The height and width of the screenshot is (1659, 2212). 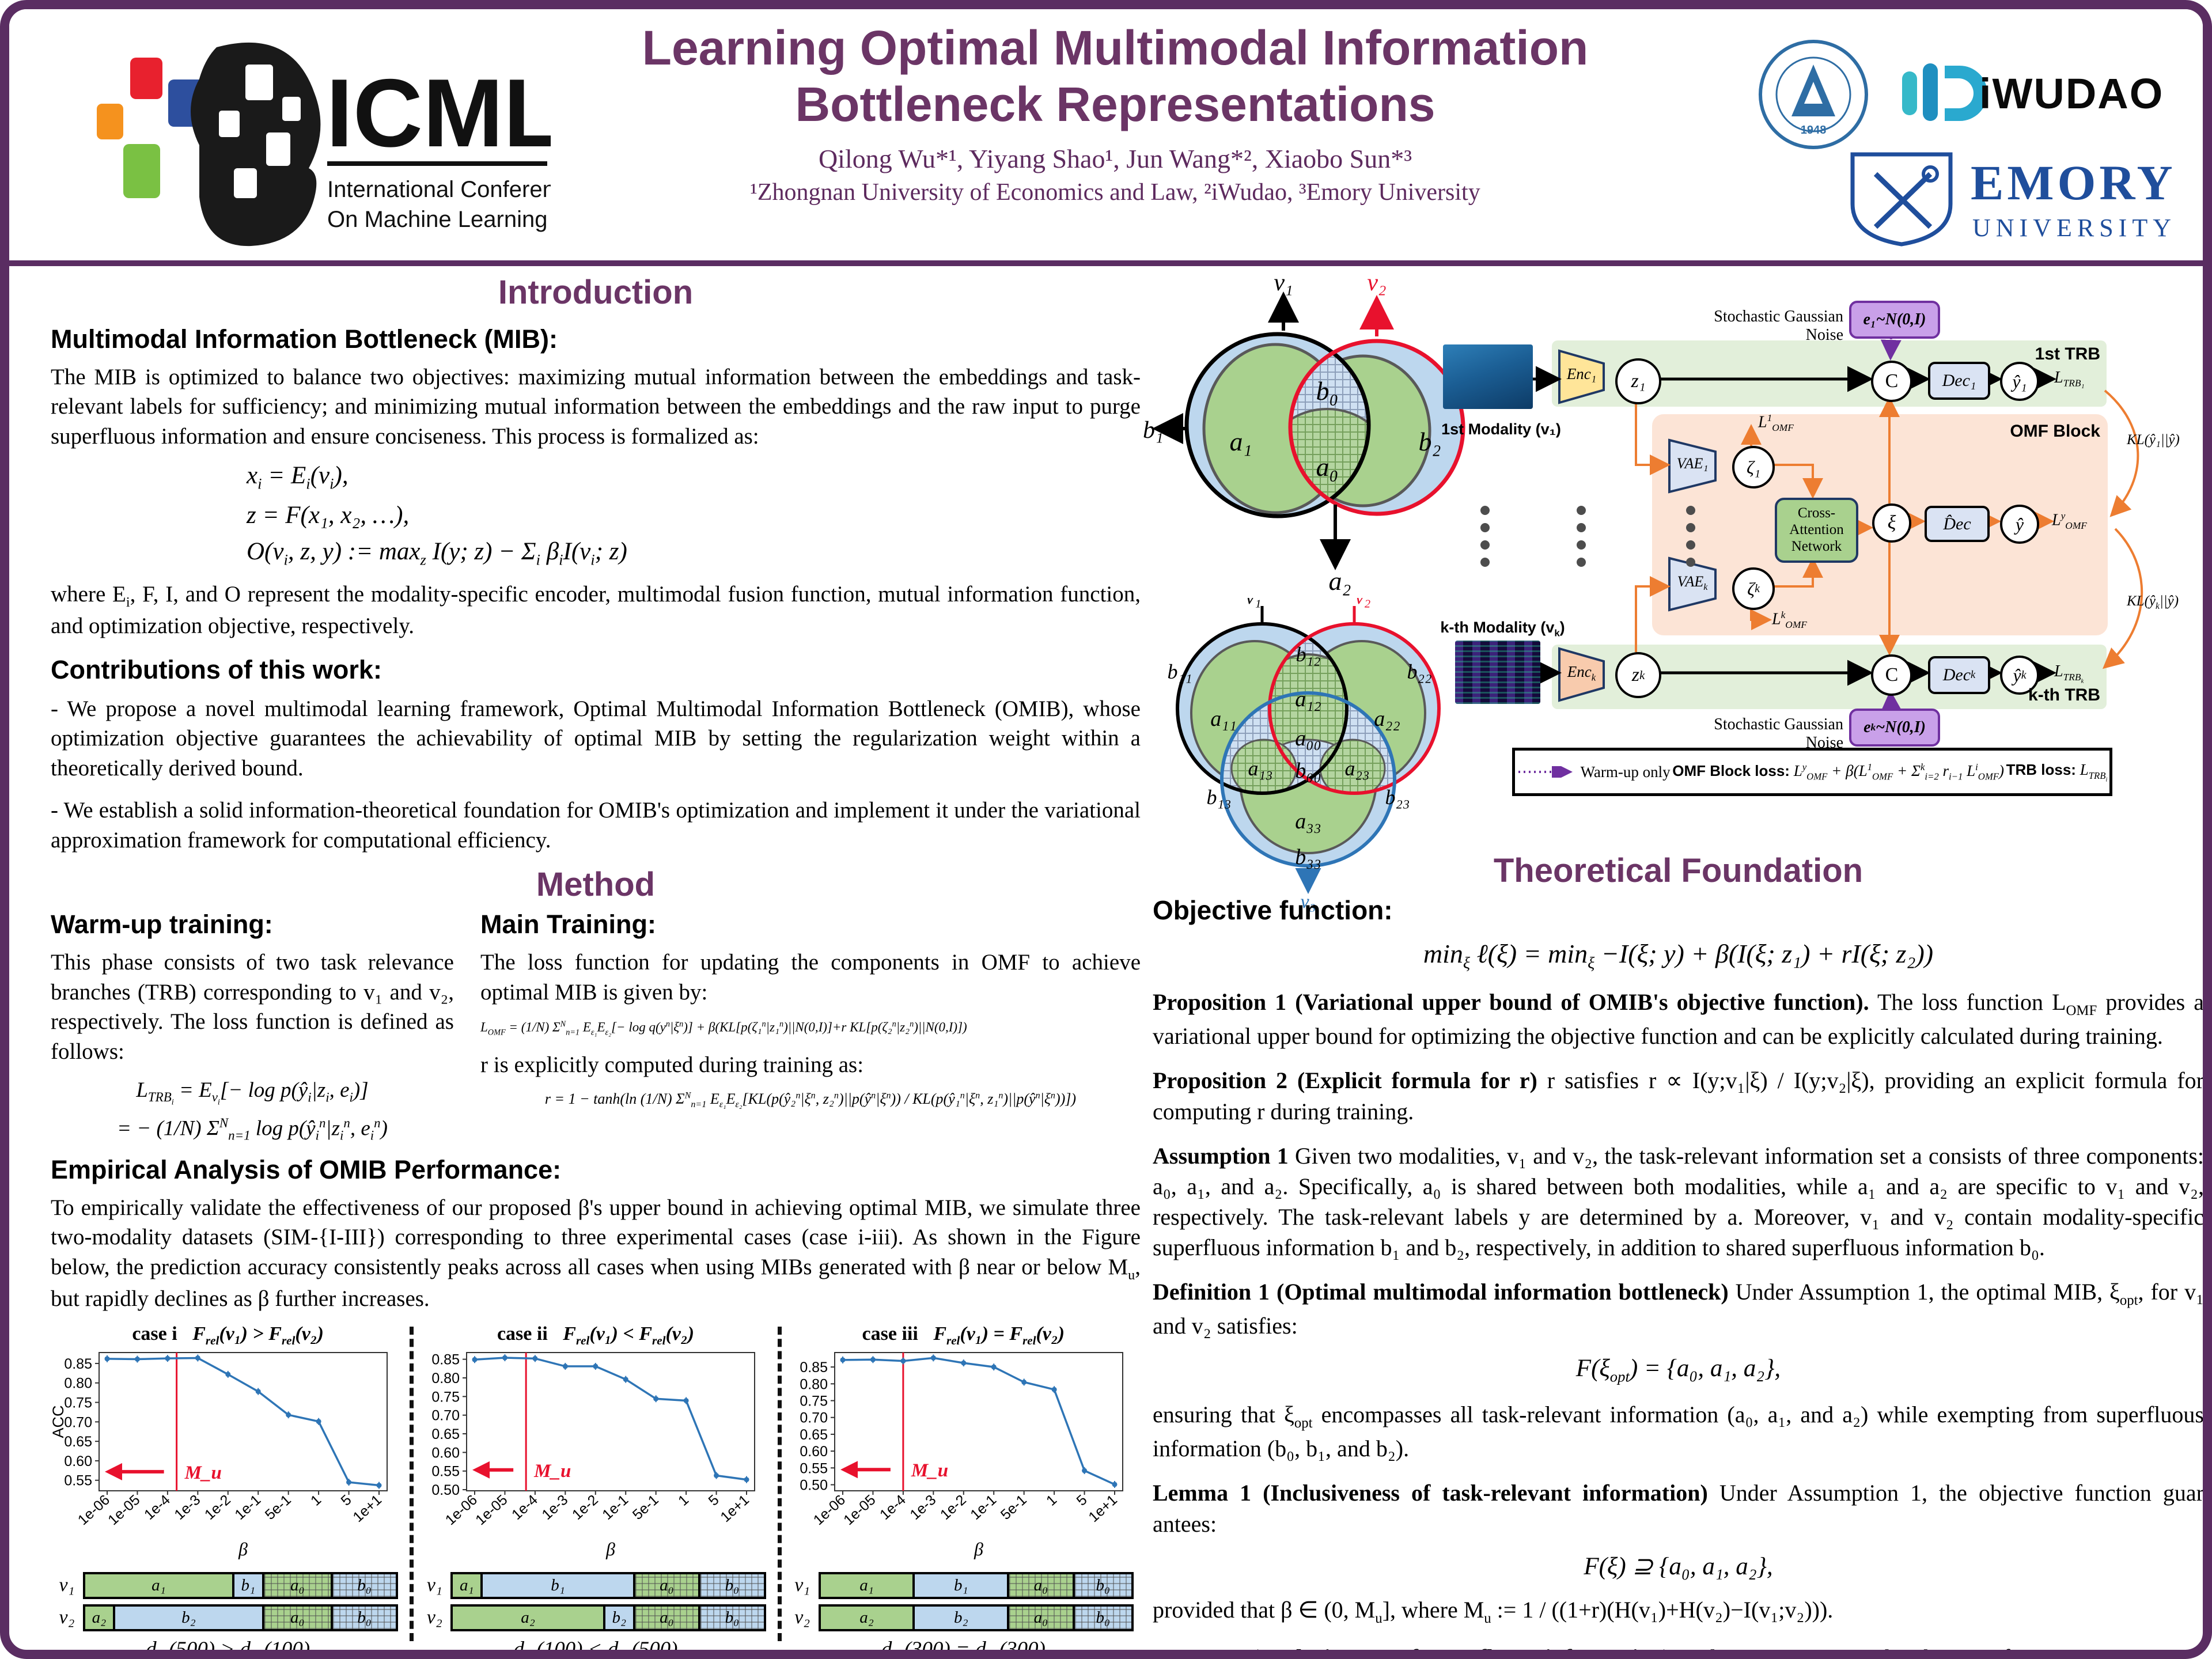 What do you see at coordinates (1115, 104) in the screenshot?
I see `poster-title-line2: Bottleneck Representations` at bounding box center [1115, 104].